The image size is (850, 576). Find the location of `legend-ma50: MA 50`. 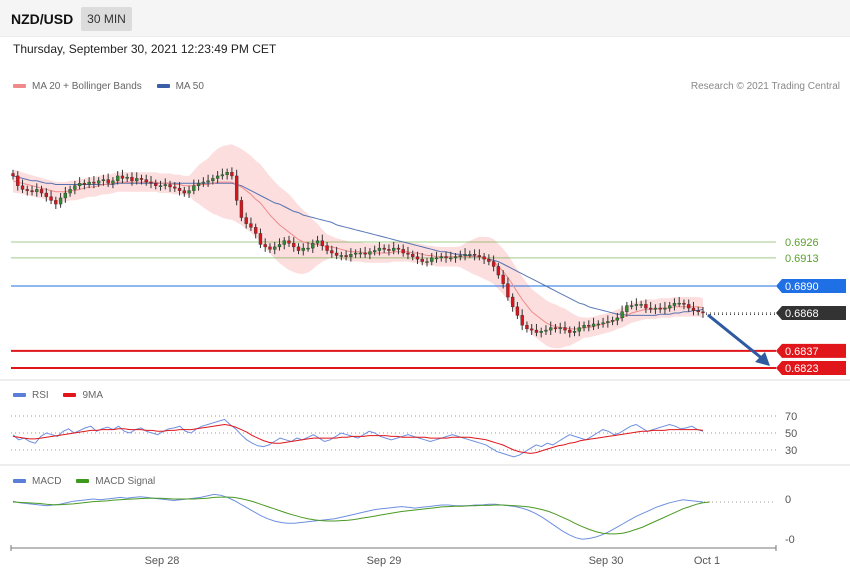

legend-ma50: MA 50 is located at coordinates (180, 86).